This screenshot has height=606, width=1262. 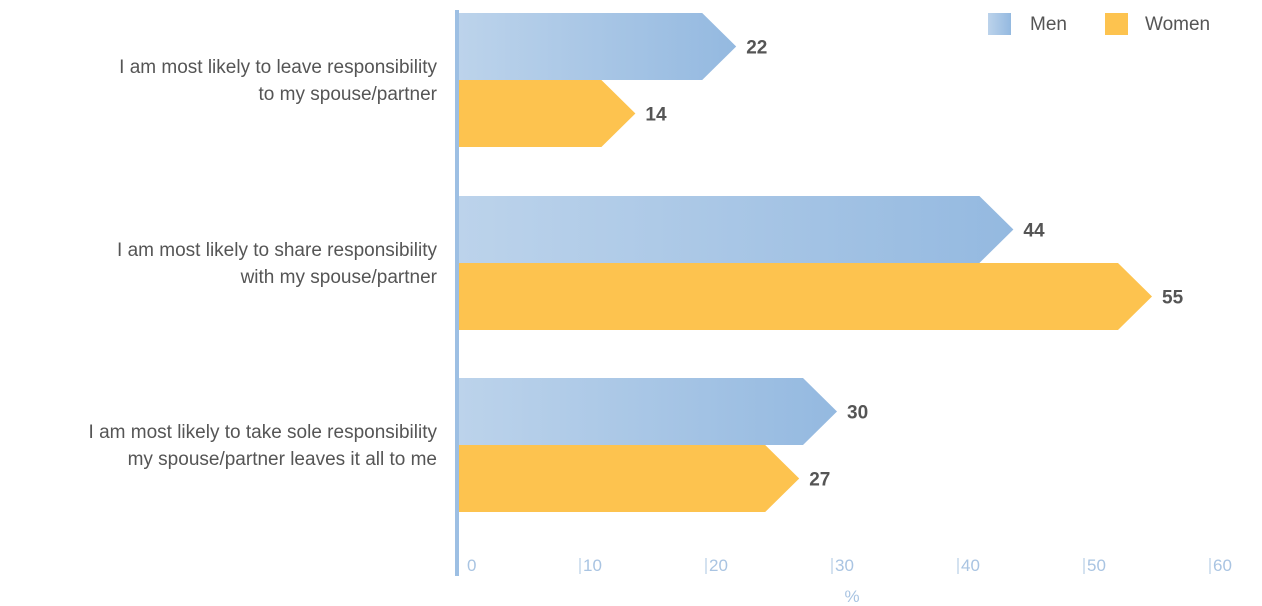 I want to click on category-label-line: I am most likely to leave responsibility, so click(x=278, y=67).